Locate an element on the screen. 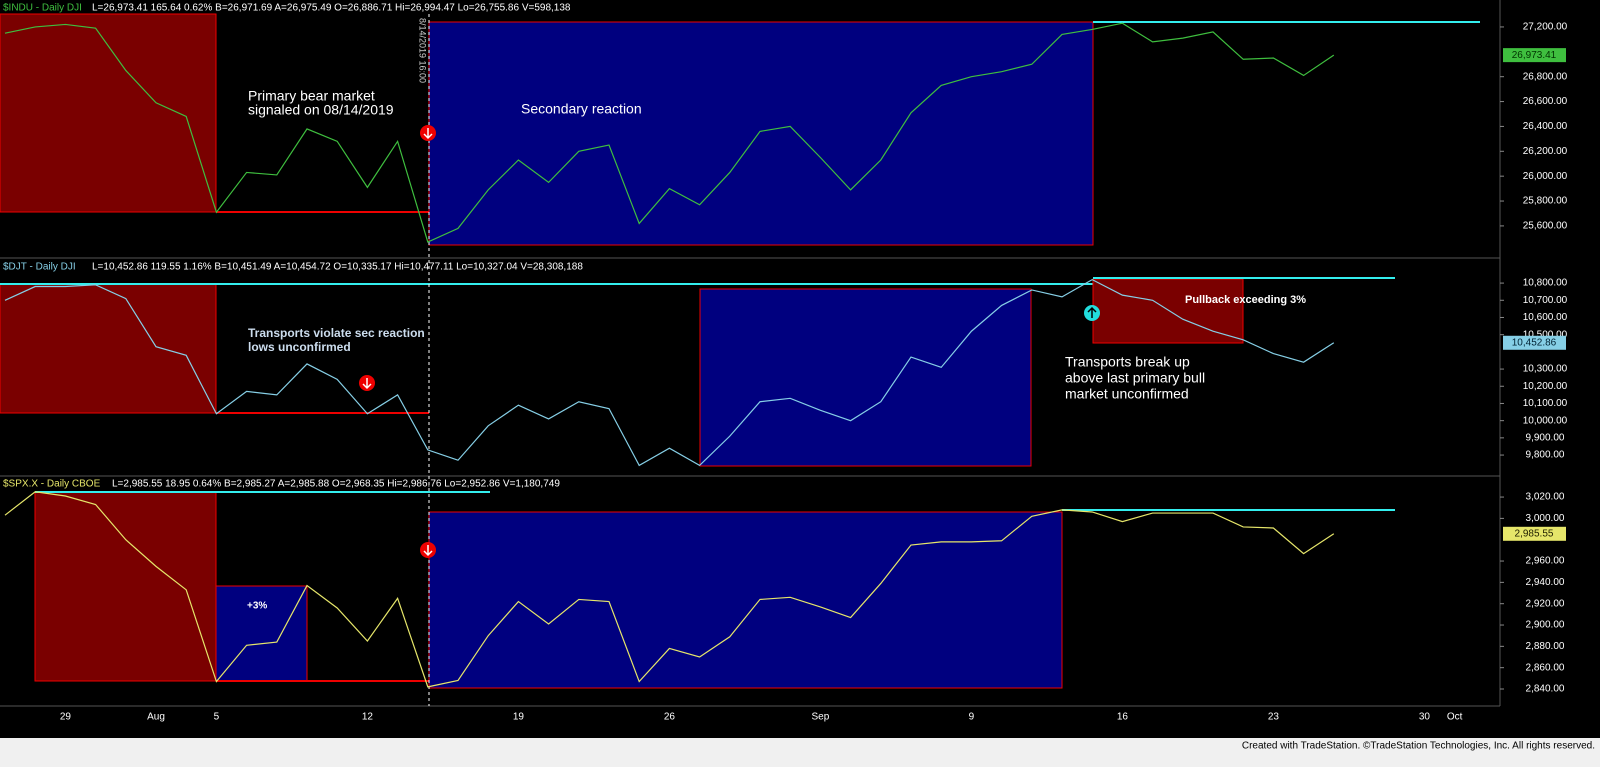 This screenshot has height=767, width=1600. y-tick-label: 26,000.00 is located at coordinates (1545, 176).